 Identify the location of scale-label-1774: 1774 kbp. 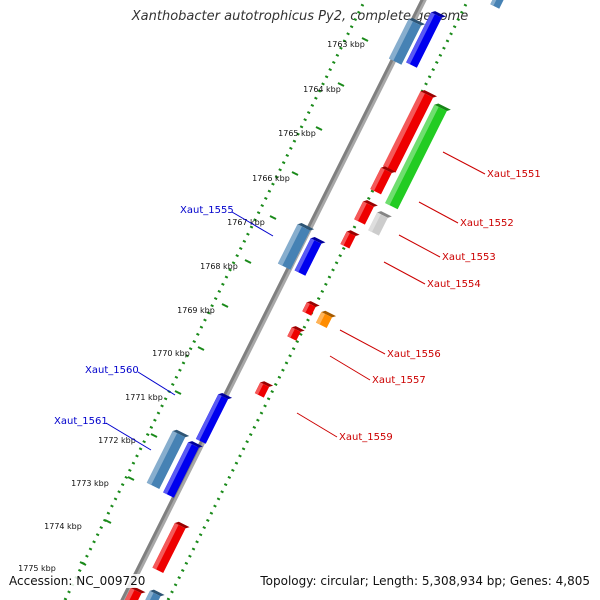
(63, 526).